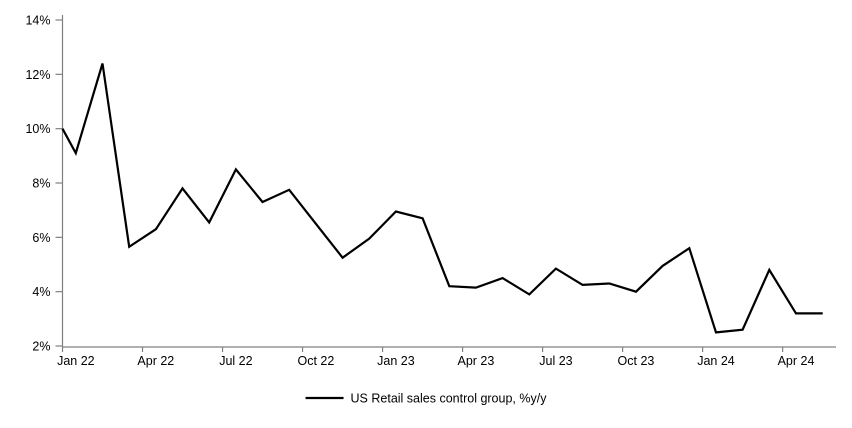  Describe the element at coordinates (449, 399) in the screenshot. I see `legend-label: US Retail sales control group, %y/y` at that location.